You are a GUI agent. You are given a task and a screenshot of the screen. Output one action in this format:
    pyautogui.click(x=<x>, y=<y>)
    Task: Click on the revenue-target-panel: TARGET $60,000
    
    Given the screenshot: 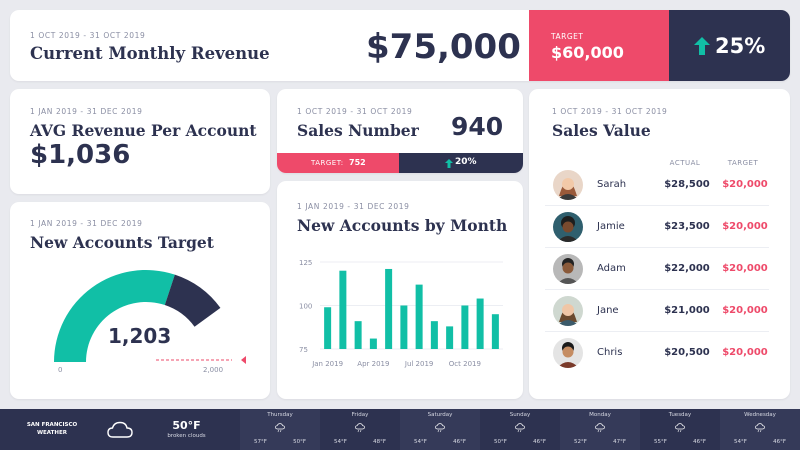 What is the action you would take?
    pyautogui.click(x=599, y=45)
    